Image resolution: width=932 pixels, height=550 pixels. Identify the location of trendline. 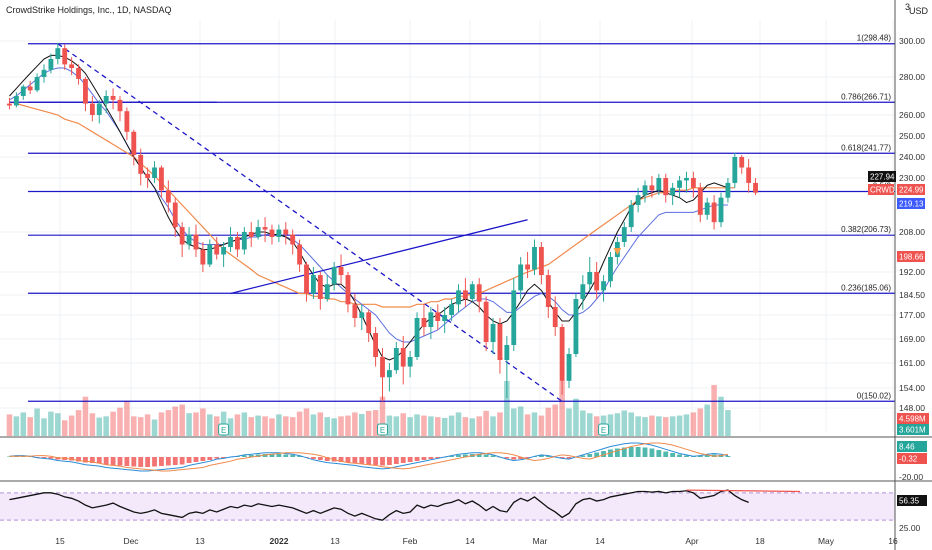
(379, 257).